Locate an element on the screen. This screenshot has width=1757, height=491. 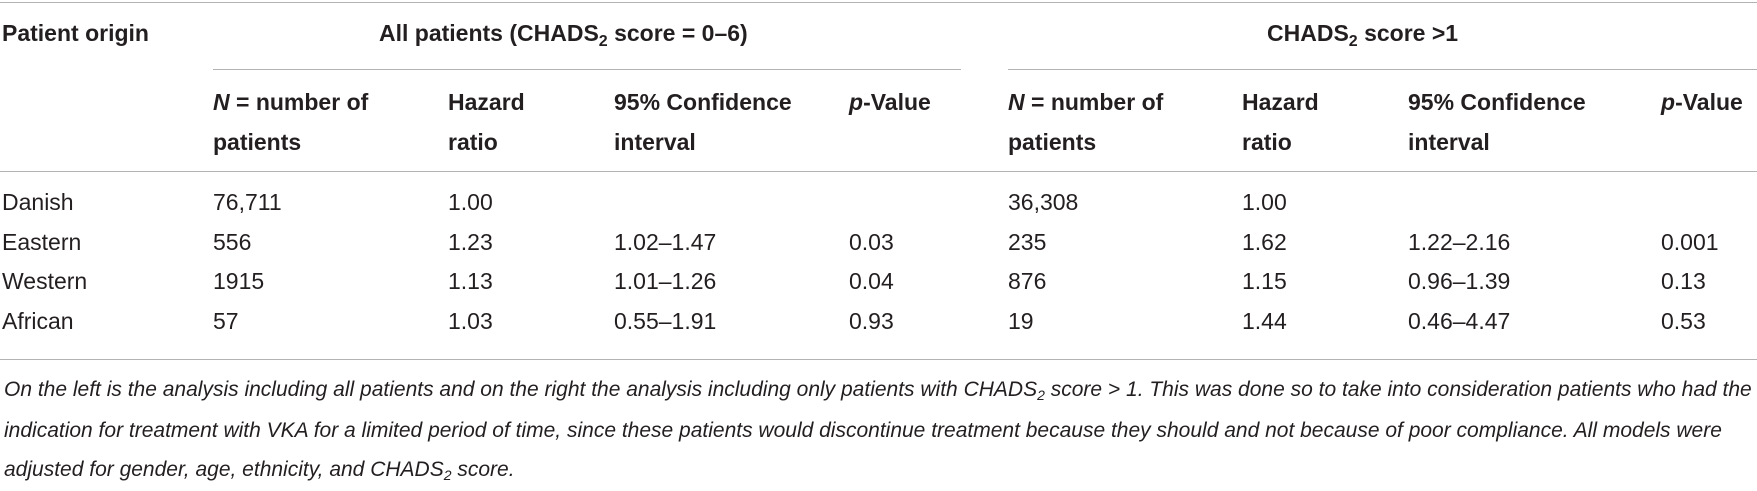
header-hazard-ratio-left: Hazard ratio is located at coordinates (486, 122).